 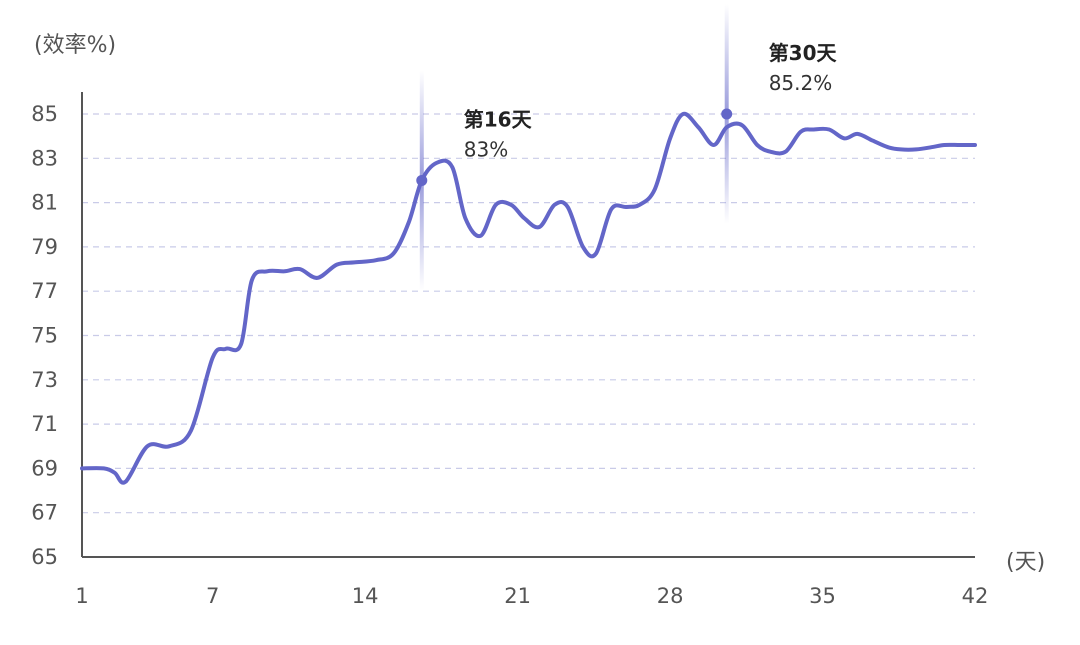 What do you see at coordinates (803, 53) in the screenshot?
I see `annotation-title: 第30天` at bounding box center [803, 53].